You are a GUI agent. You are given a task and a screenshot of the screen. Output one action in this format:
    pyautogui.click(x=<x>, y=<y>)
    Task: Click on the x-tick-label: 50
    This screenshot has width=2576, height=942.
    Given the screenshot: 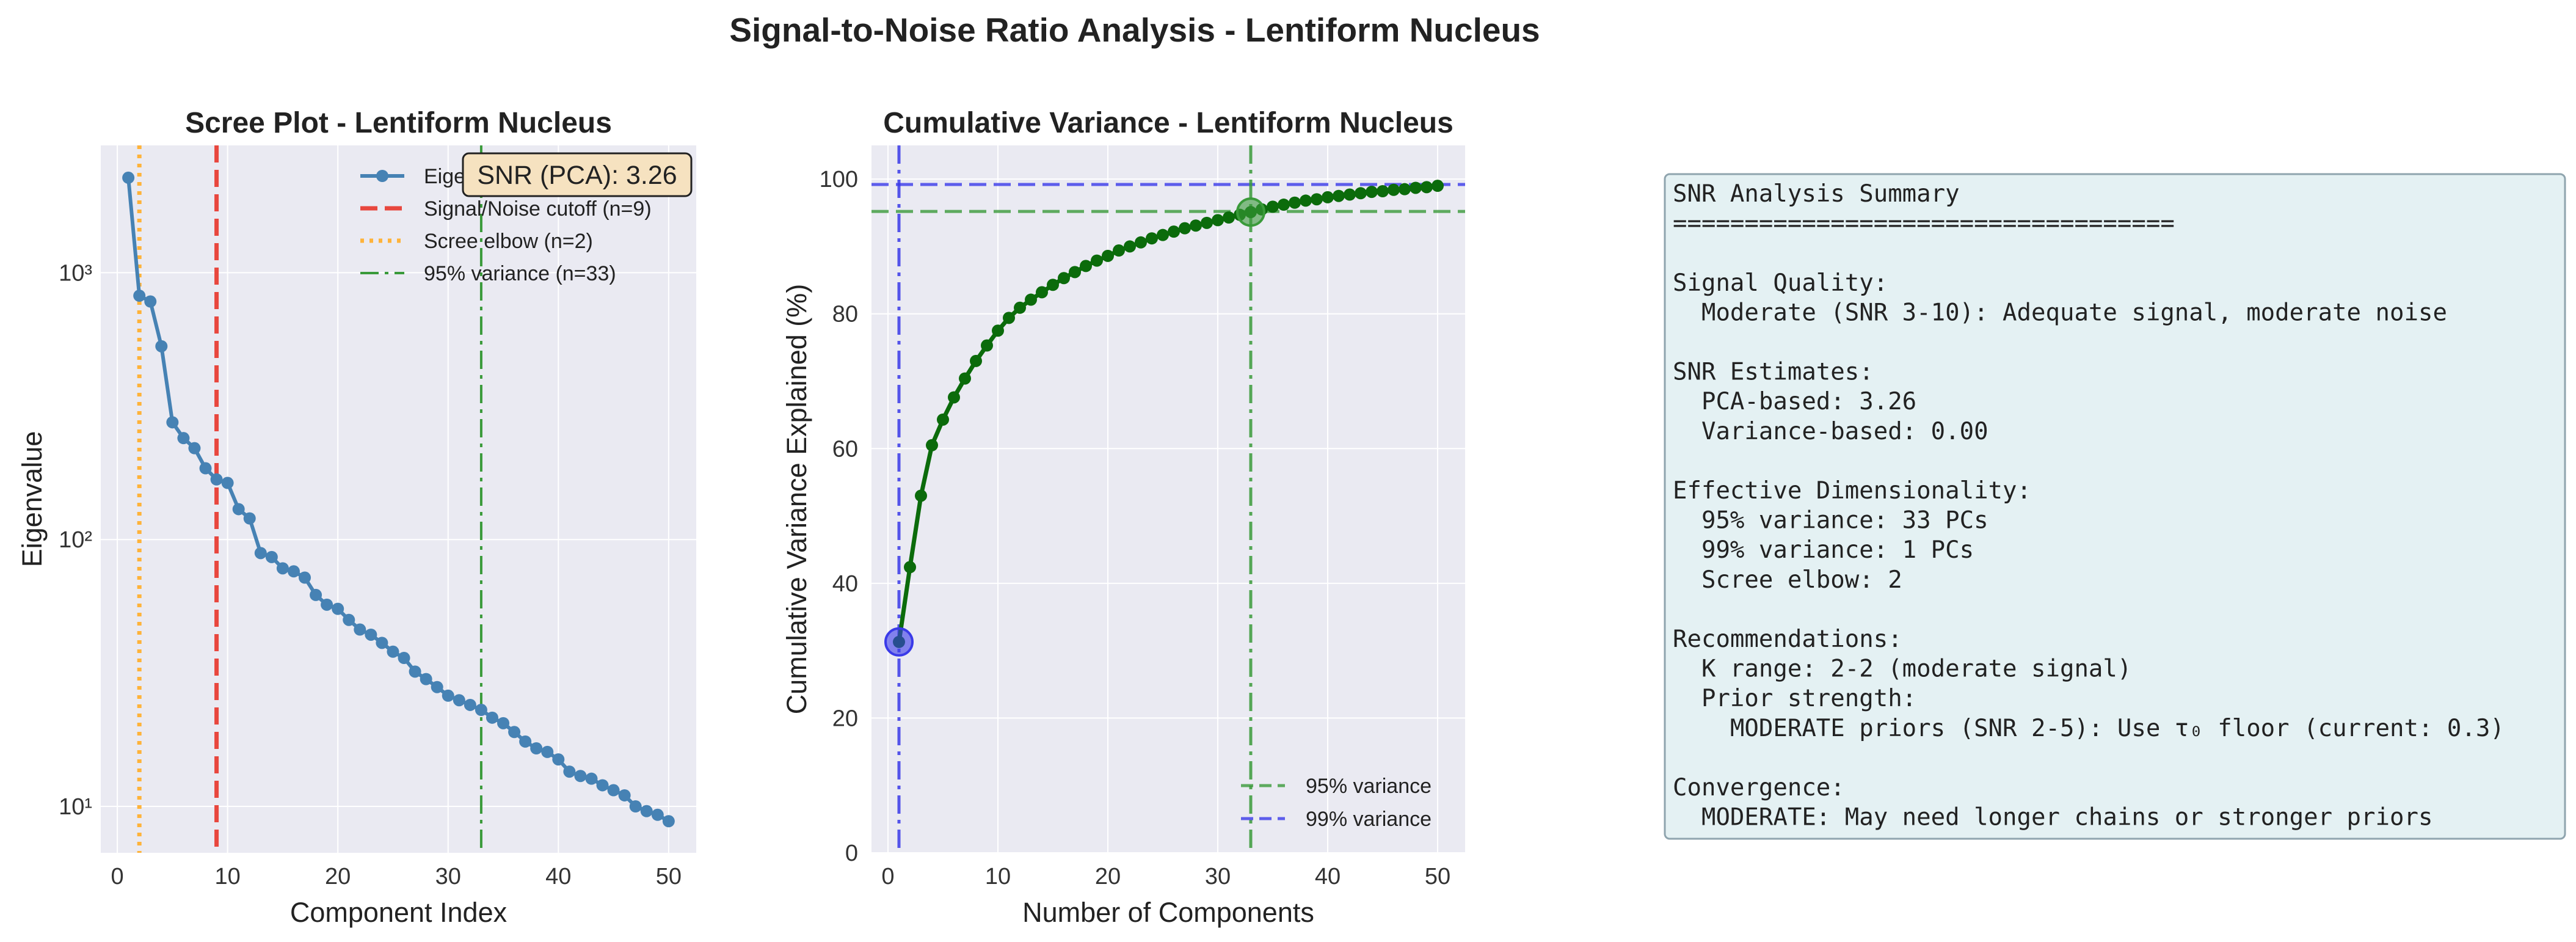 What is the action you would take?
    pyautogui.click(x=669, y=877)
    